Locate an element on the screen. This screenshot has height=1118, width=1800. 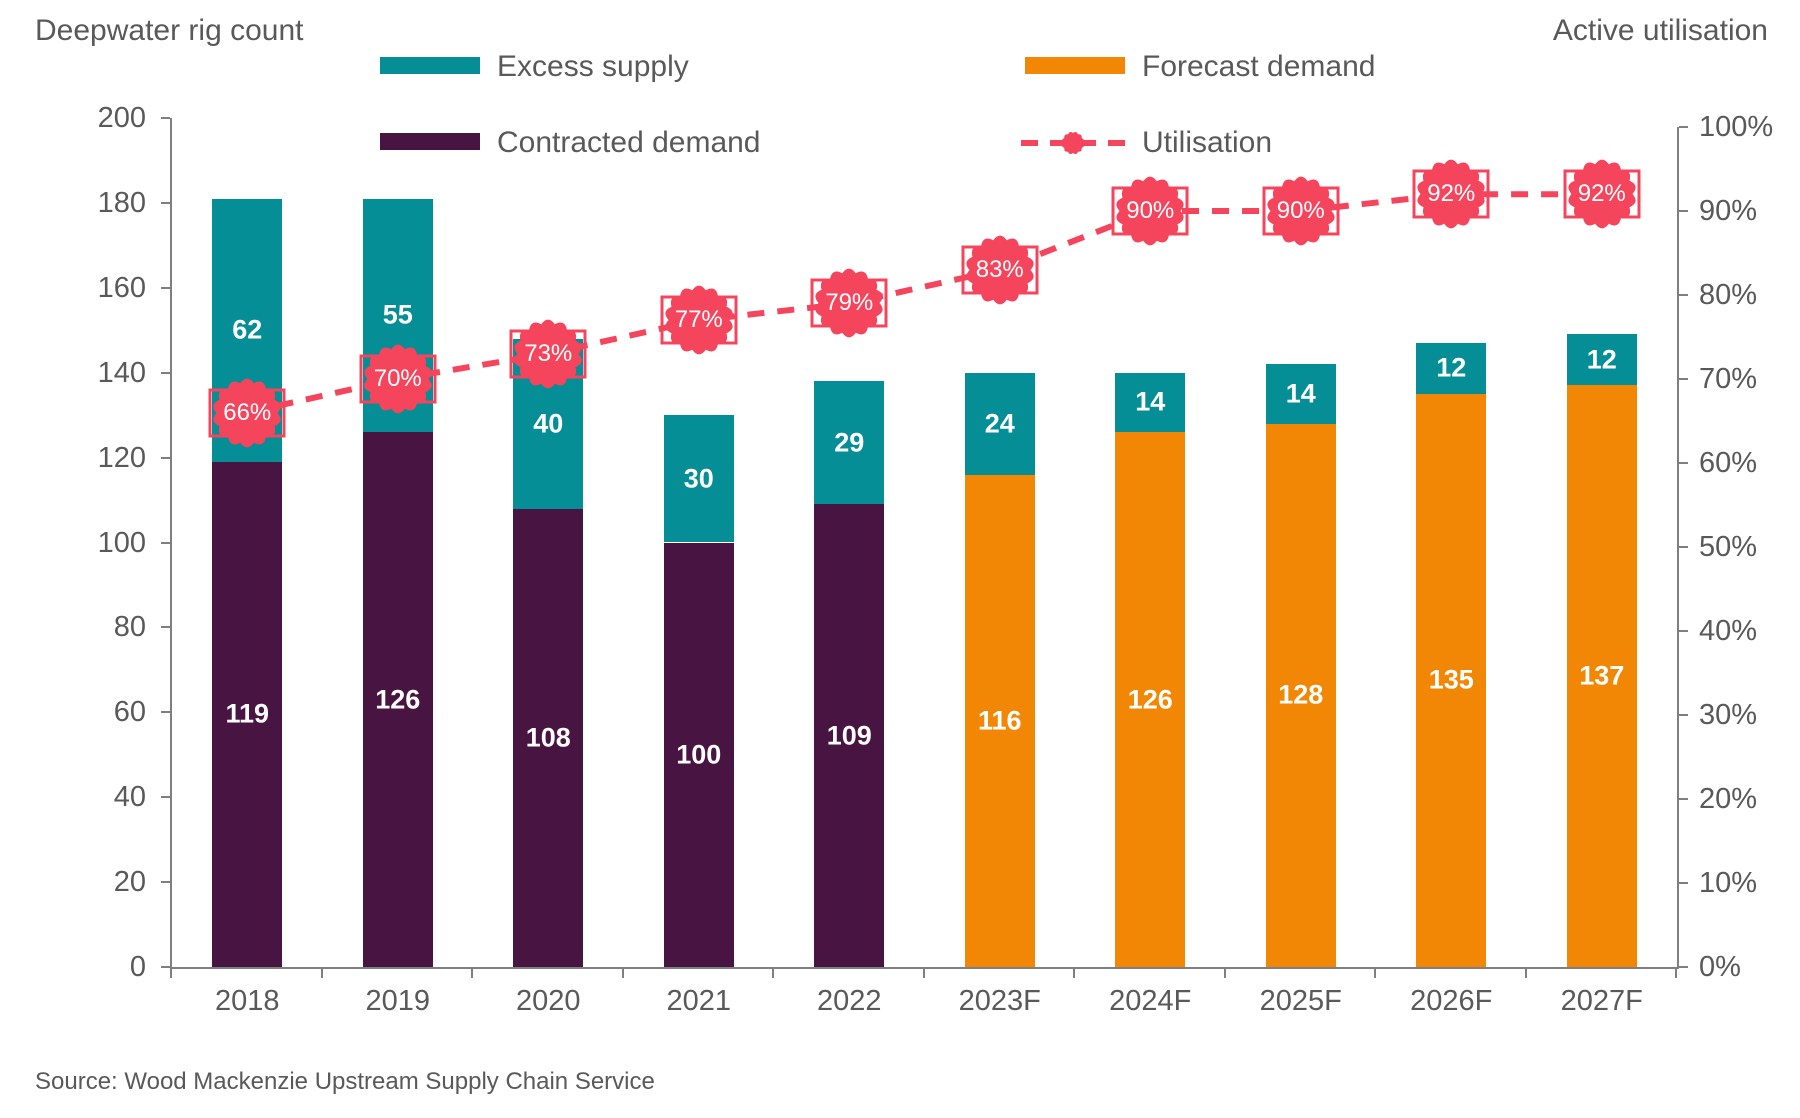
bar-value-label-bottom: 128 is located at coordinates (1301, 694).